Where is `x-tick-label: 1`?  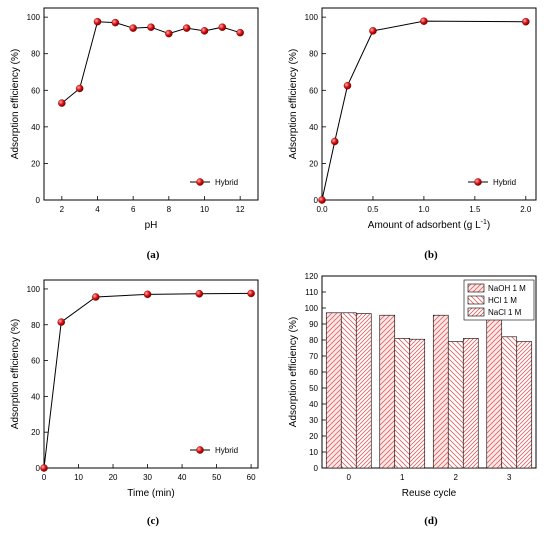 x-tick-label: 1 is located at coordinates (402, 477).